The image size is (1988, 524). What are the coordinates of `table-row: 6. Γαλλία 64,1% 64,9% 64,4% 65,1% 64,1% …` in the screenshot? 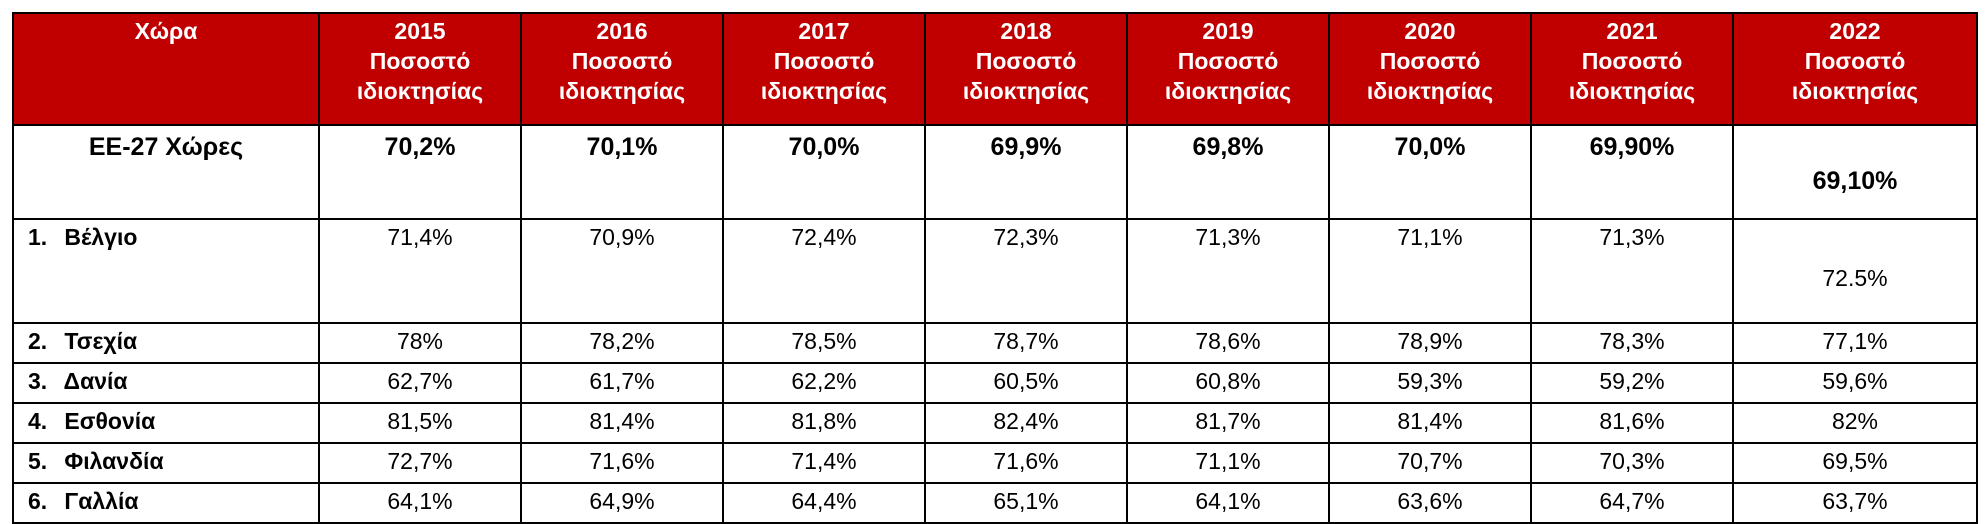 It's located at (995, 503).